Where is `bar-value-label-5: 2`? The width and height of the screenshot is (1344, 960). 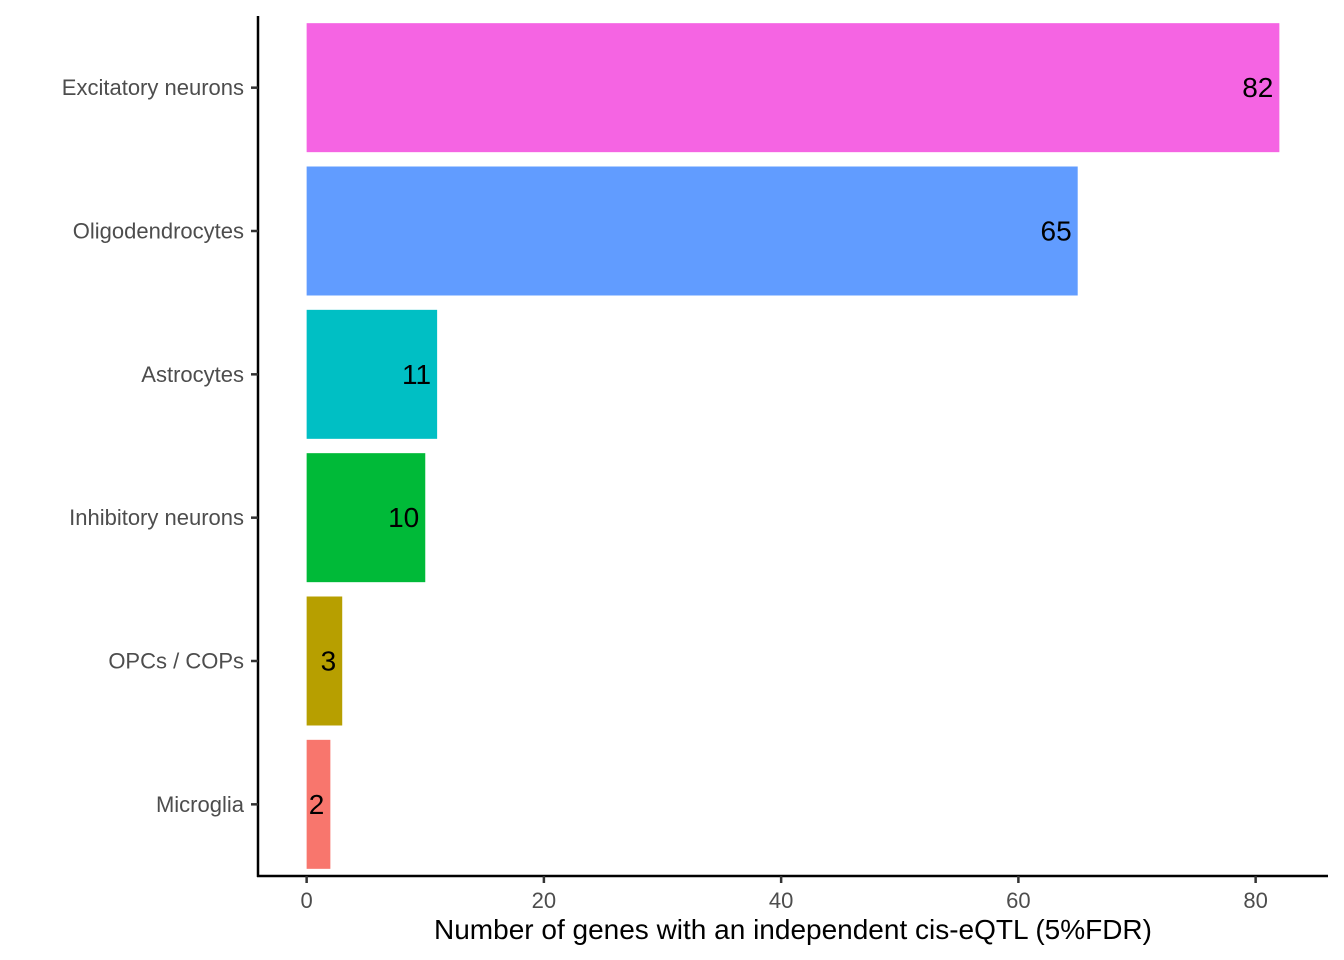 bar-value-label-5: 2 is located at coordinates (317, 804).